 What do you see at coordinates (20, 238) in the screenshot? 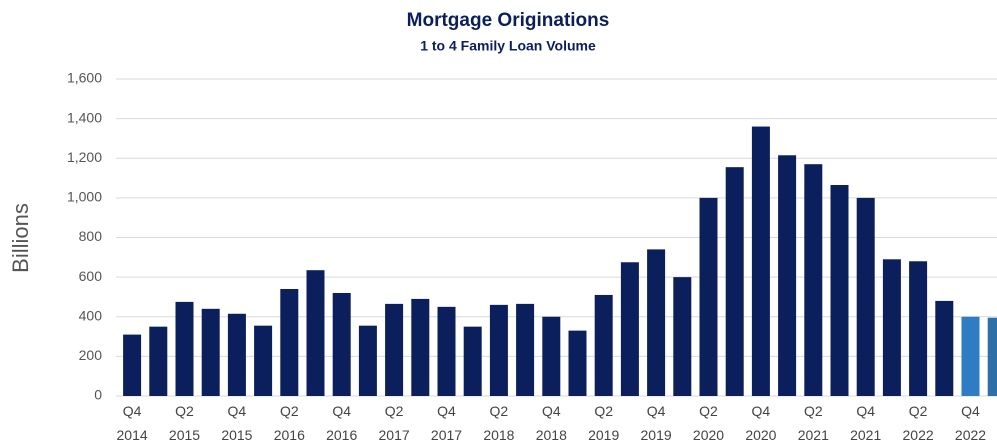
I see `y-axis-label: Billions` at bounding box center [20, 238].